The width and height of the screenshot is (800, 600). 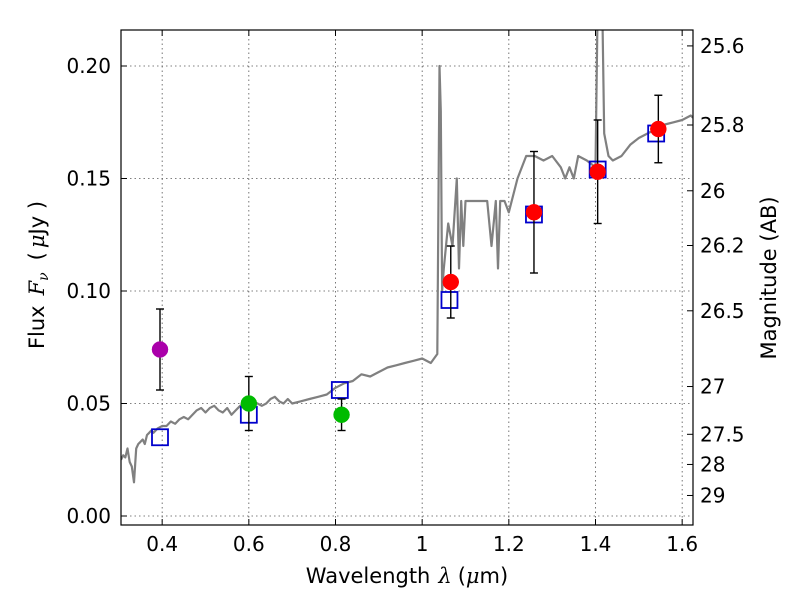 What do you see at coordinates (88, 516) in the screenshot?
I see `y-tick-label: 0.00` at bounding box center [88, 516].